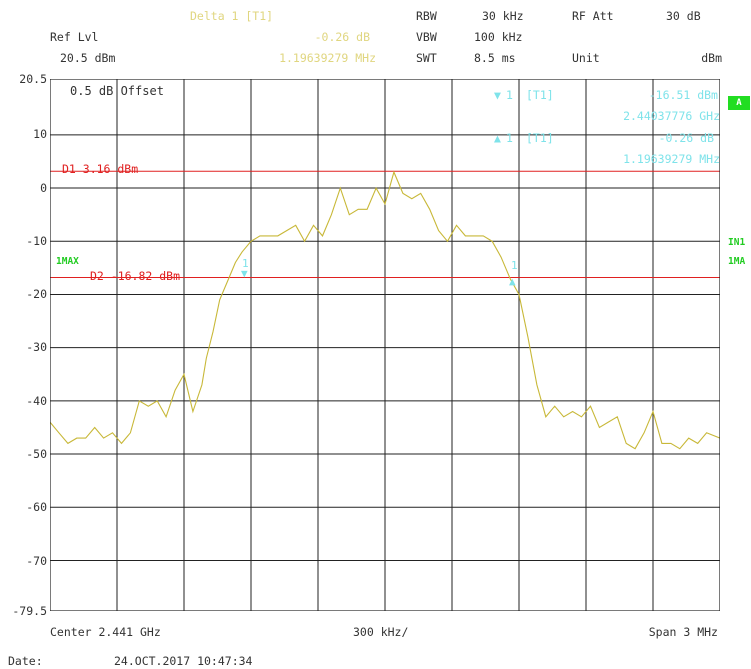  Describe the element at coordinates (514, 265) in the screenshot. I see `marker-delta-trace-label: 1` at that location.